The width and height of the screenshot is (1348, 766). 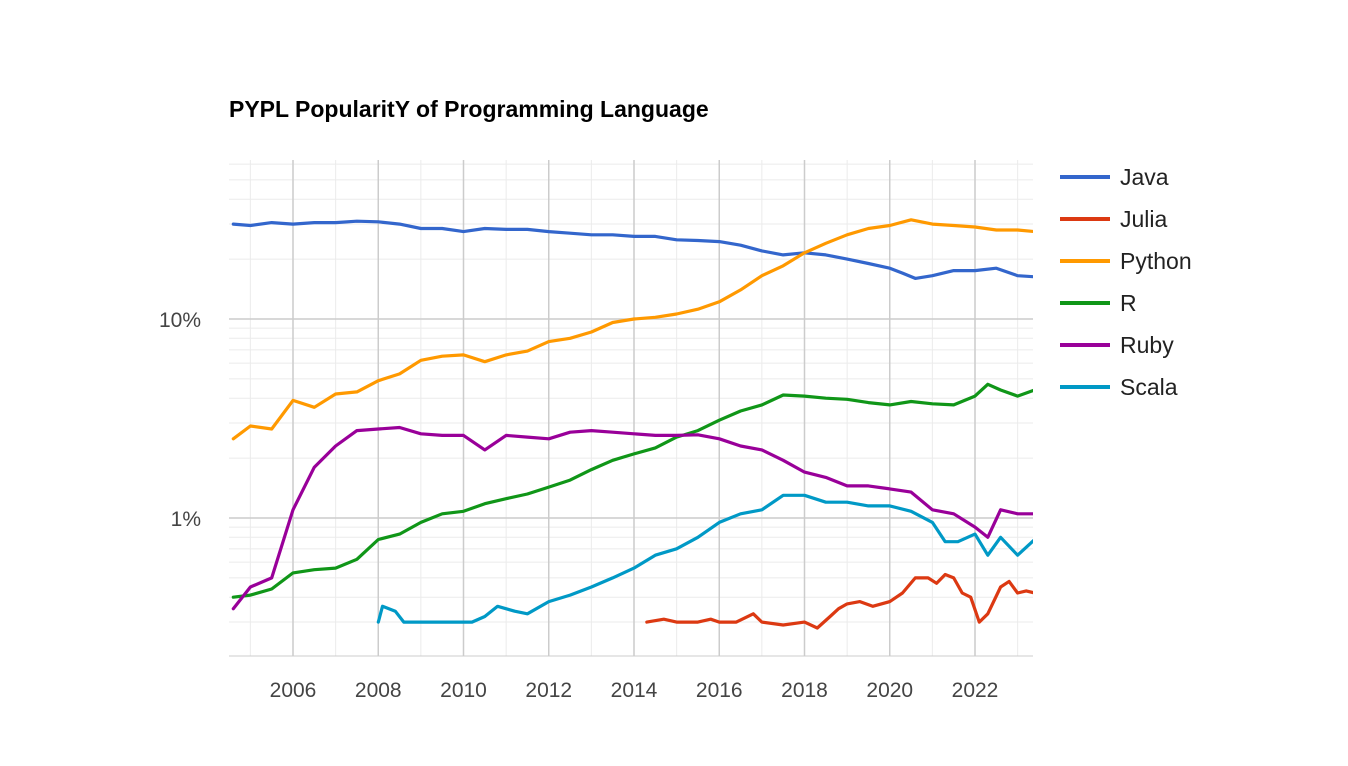 I want to click on legend-label: R, so click(x=1128, y=303).